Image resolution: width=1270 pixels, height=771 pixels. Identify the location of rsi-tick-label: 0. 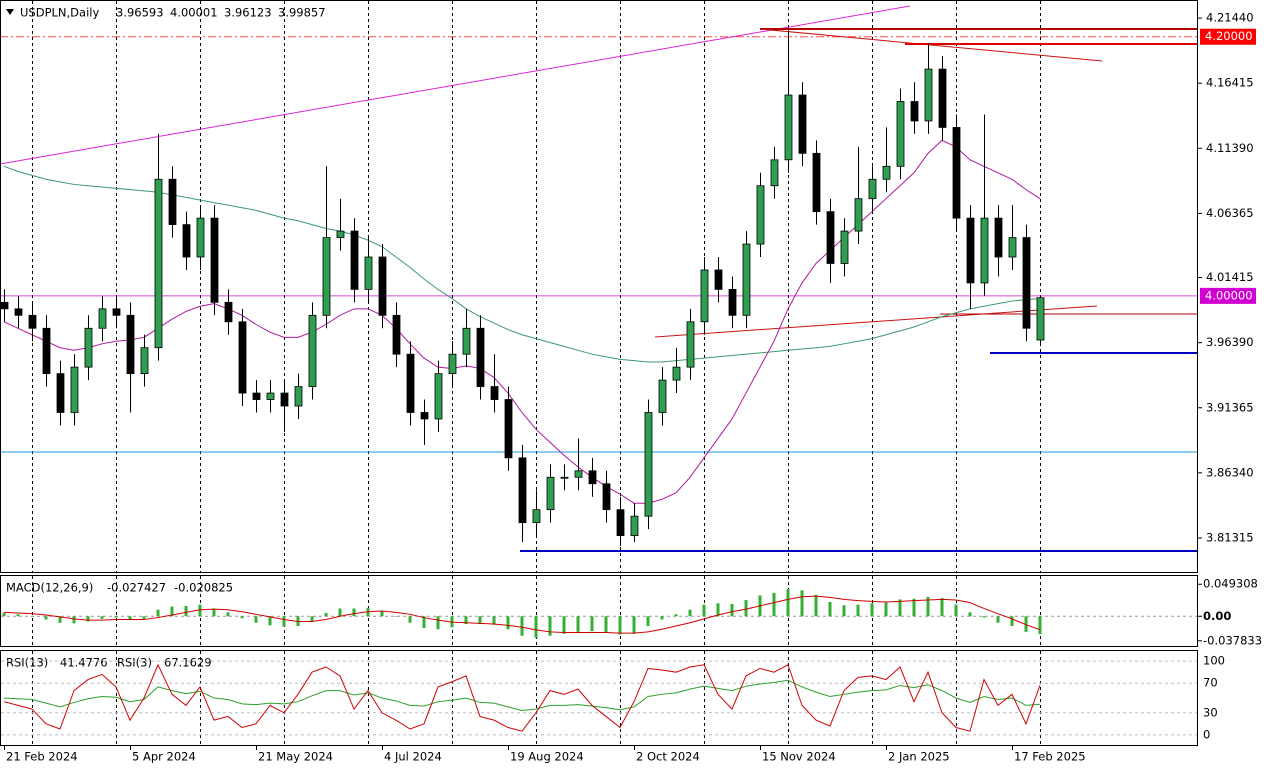
(1206, 734).